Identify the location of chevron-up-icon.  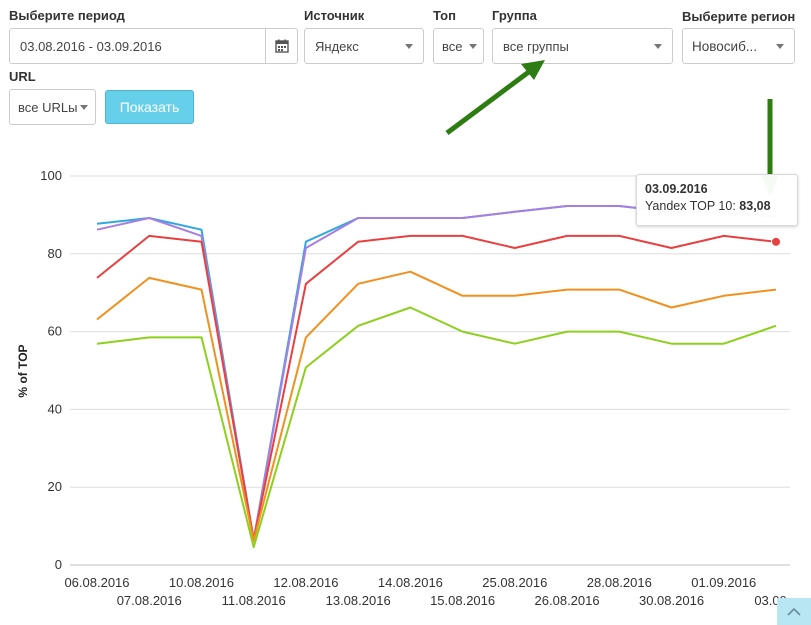
(794, 611).